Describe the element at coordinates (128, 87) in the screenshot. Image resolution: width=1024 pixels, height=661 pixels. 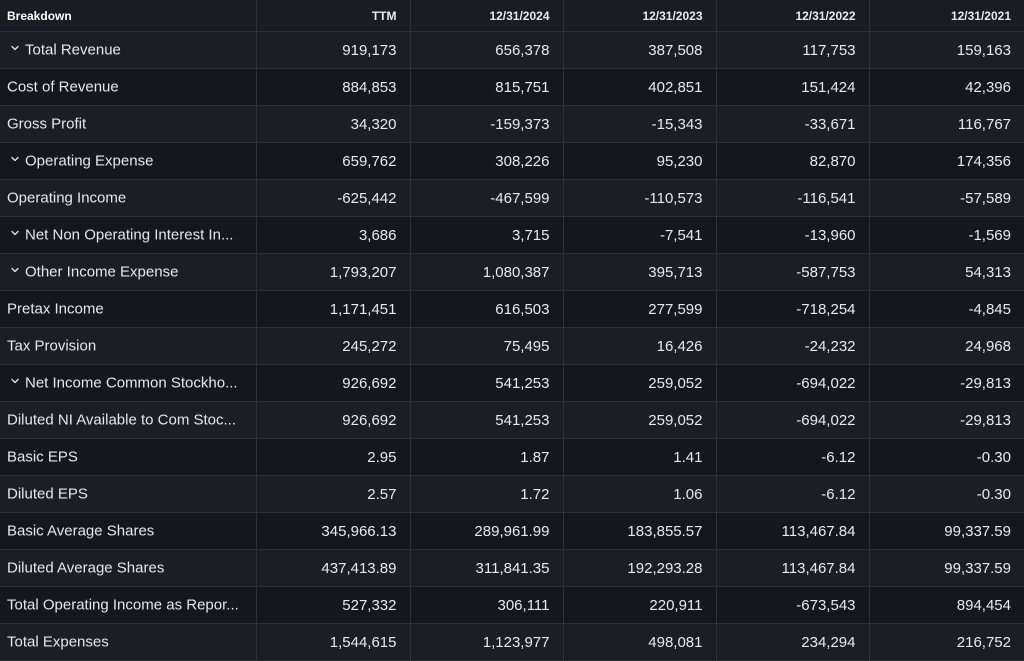
I see `row-label-cell: Cost of Revenue` at that location.